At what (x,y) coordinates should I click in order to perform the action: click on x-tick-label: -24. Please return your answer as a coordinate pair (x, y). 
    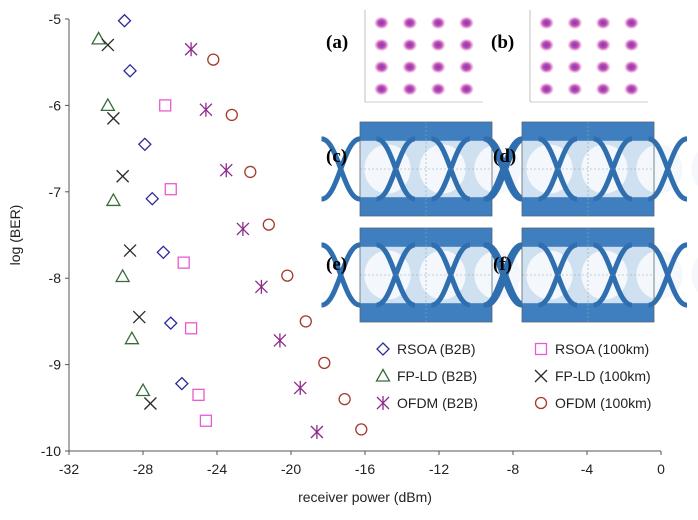
    Looking at the image, I should click on (217, 469).